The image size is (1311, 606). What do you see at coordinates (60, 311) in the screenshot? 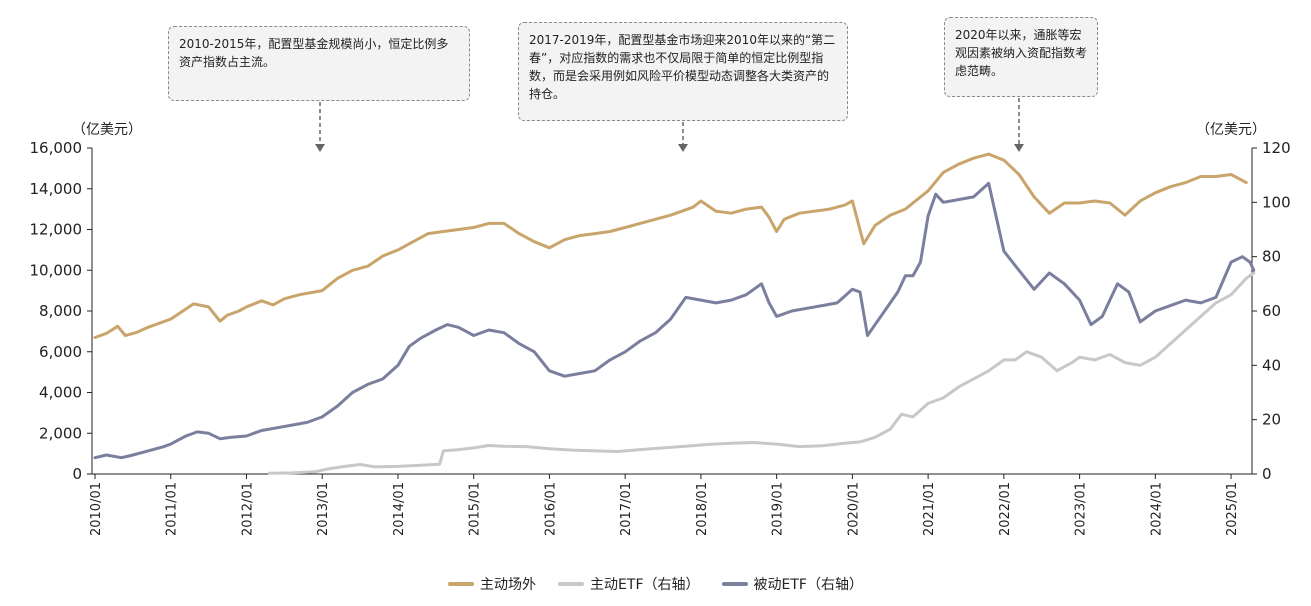
I see `left-tick-label: 8,000` at bounding box center [60, 311].